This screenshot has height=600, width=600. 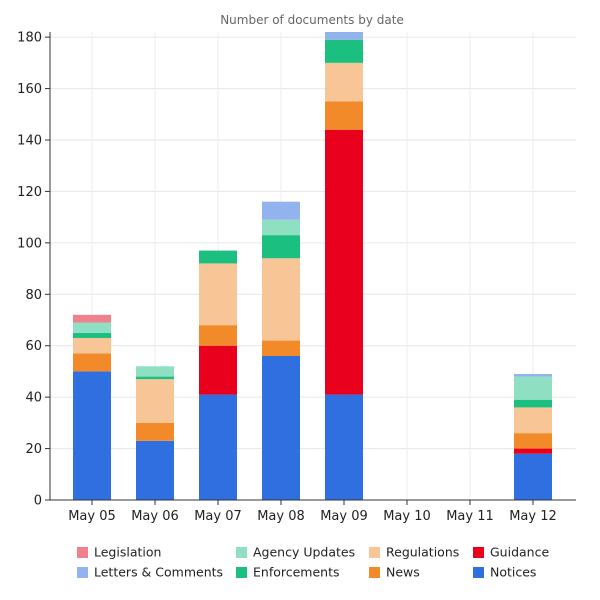 What do you see at coordinates (304, 552) in the screenshot?
I see `legend-label: Agency Updates` at bounding box center [304, 552].